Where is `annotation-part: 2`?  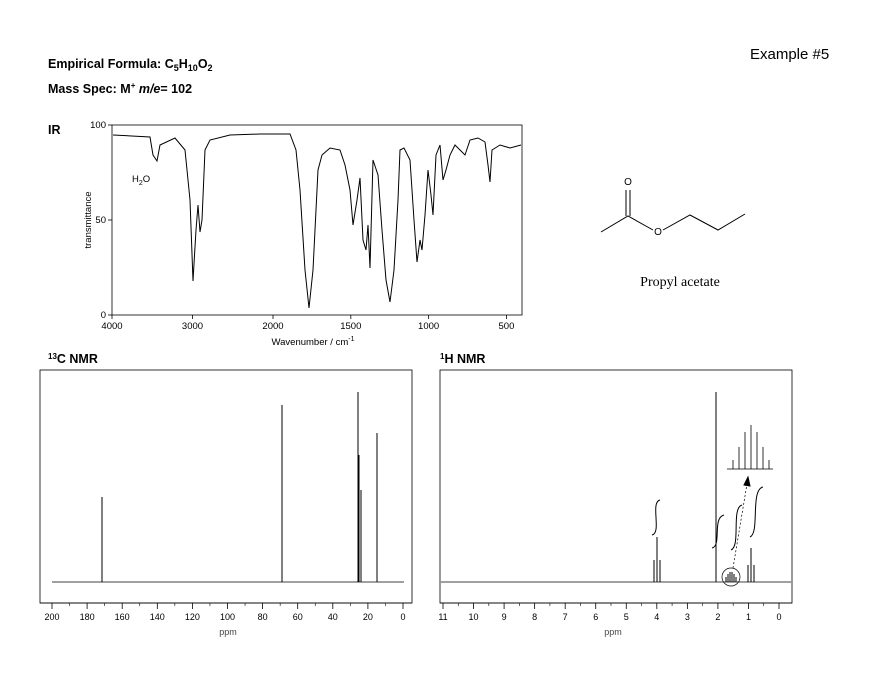
annotation-part: 2 is located at coordinates (141, 183).